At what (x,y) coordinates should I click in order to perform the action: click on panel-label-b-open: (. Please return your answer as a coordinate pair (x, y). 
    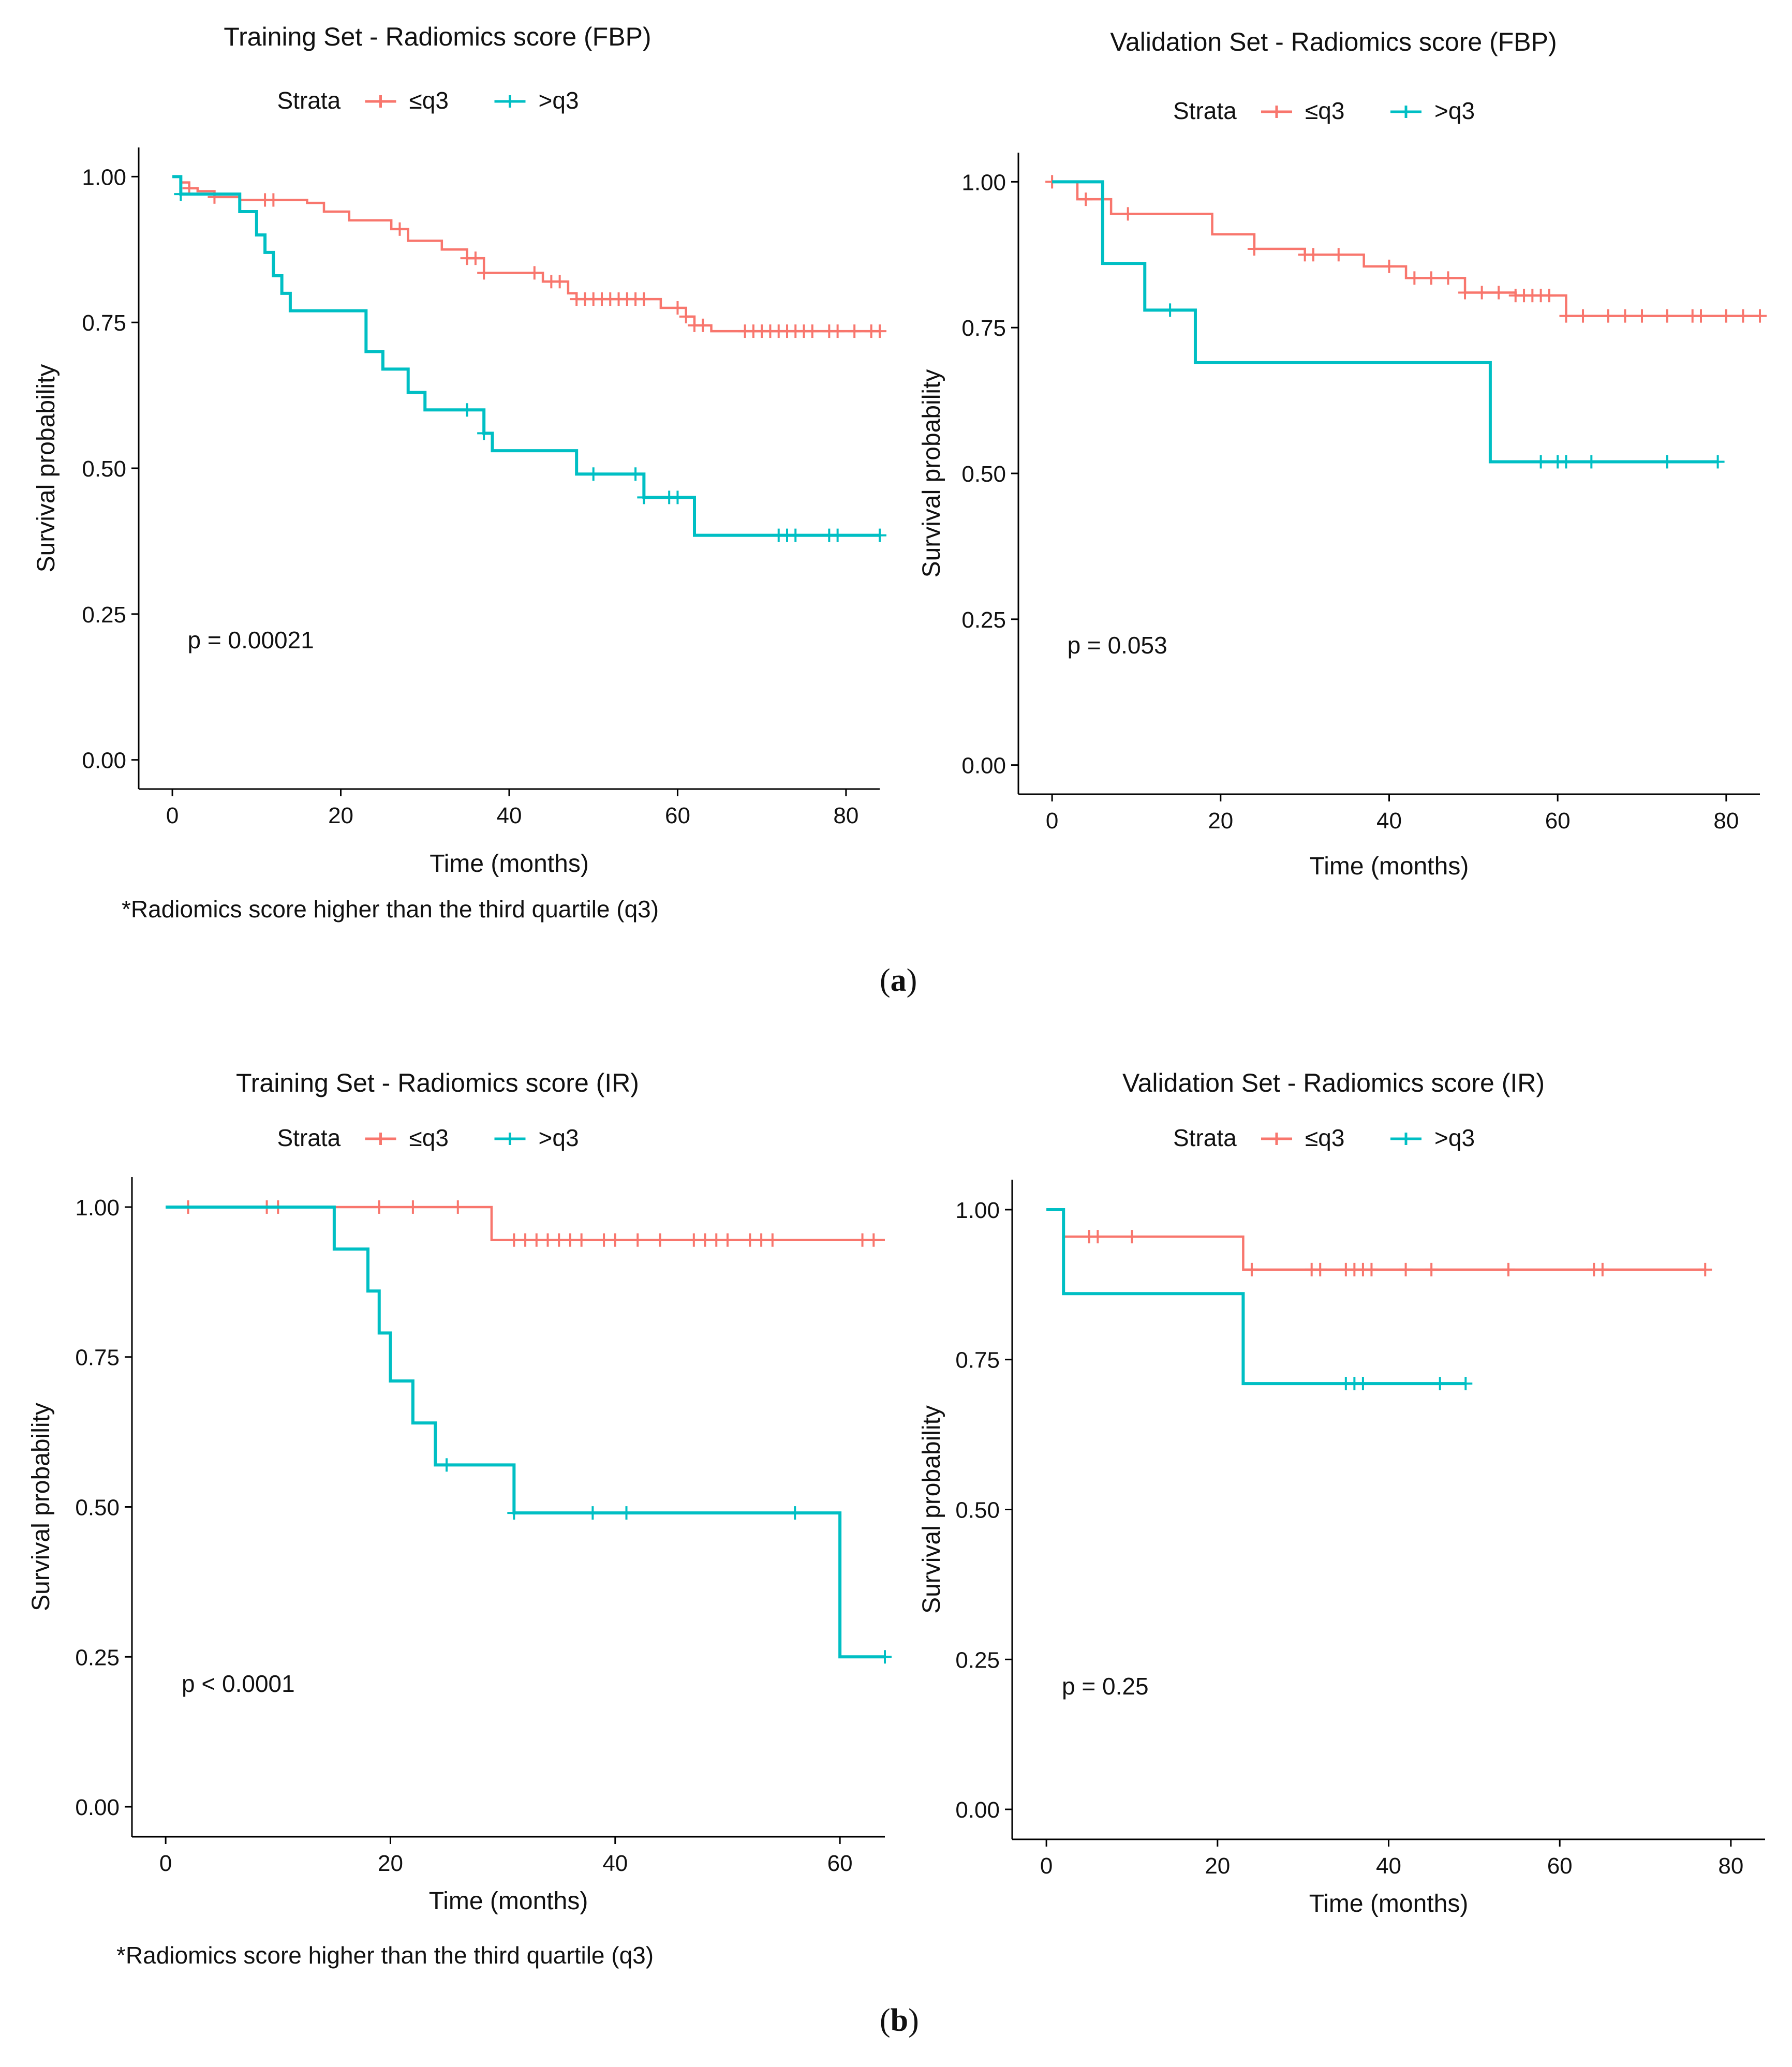
    Looking at the image, I should click on (886, 2020).